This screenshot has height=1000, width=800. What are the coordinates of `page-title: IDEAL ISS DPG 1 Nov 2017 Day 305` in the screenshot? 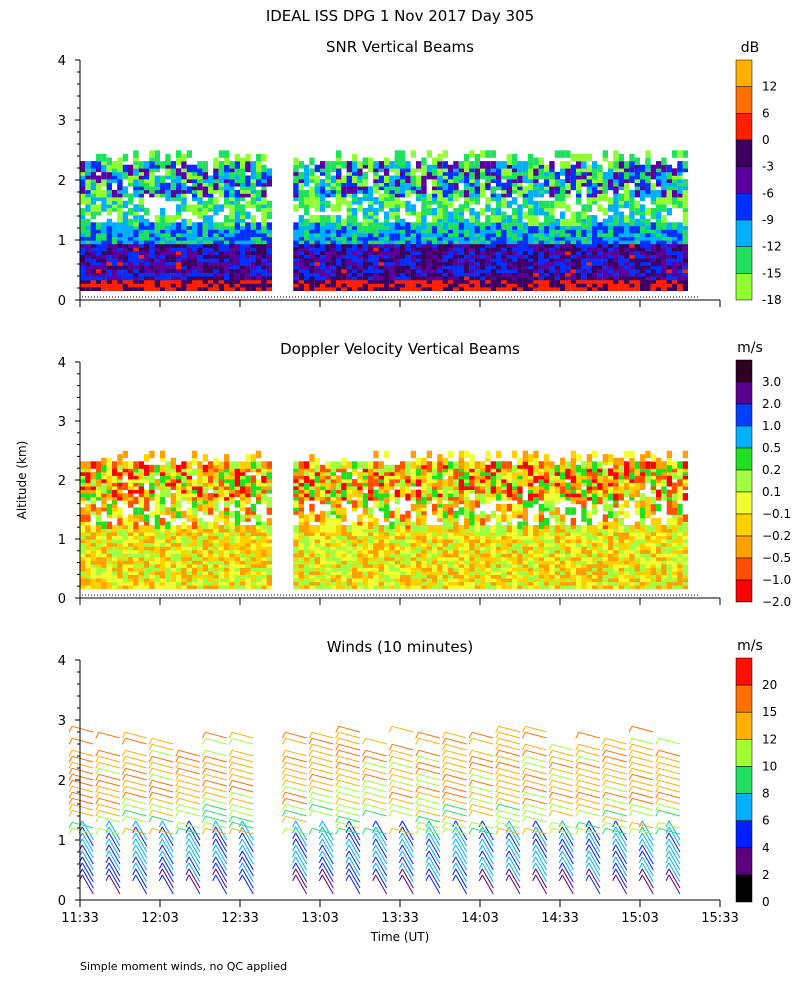 It's located at (400, 16).